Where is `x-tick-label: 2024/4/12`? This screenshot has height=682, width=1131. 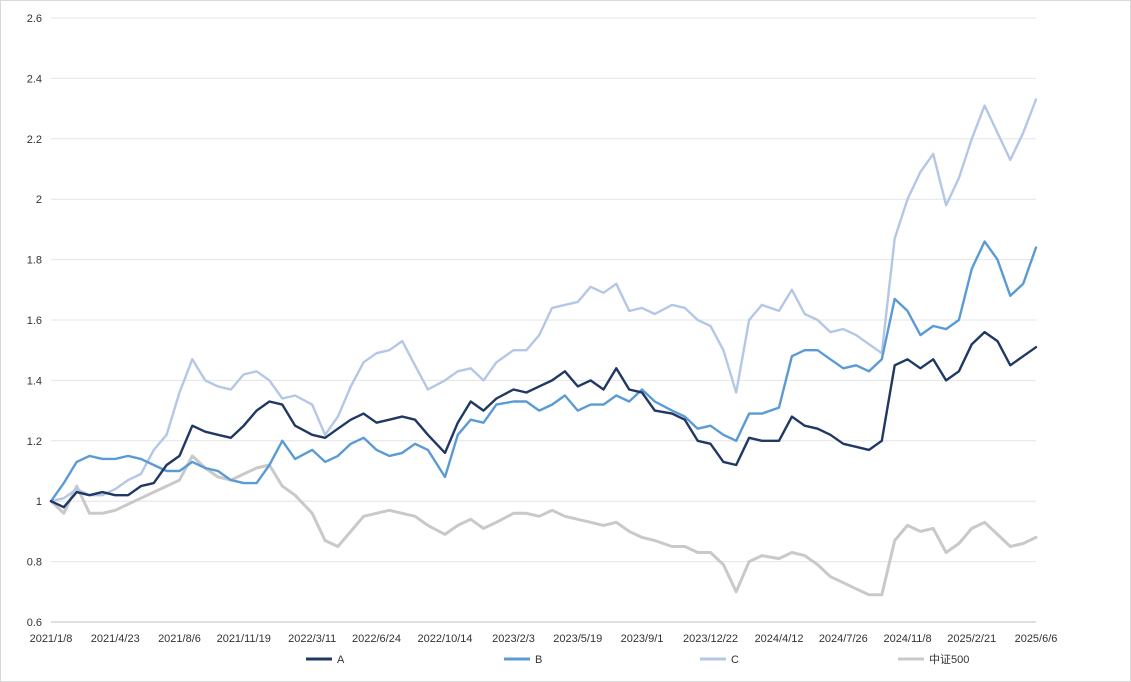 x-tick-label: 2024/4/12 is located at coordinates (779, 639).